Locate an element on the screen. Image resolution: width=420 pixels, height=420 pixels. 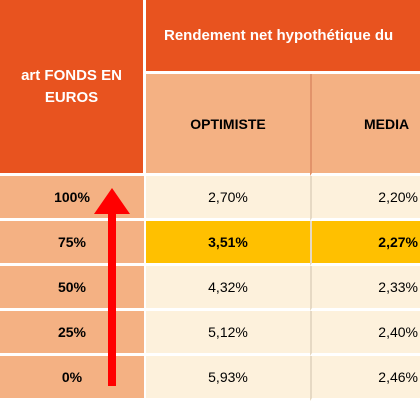
row-label: 50% is located at coordinates (73, 288).